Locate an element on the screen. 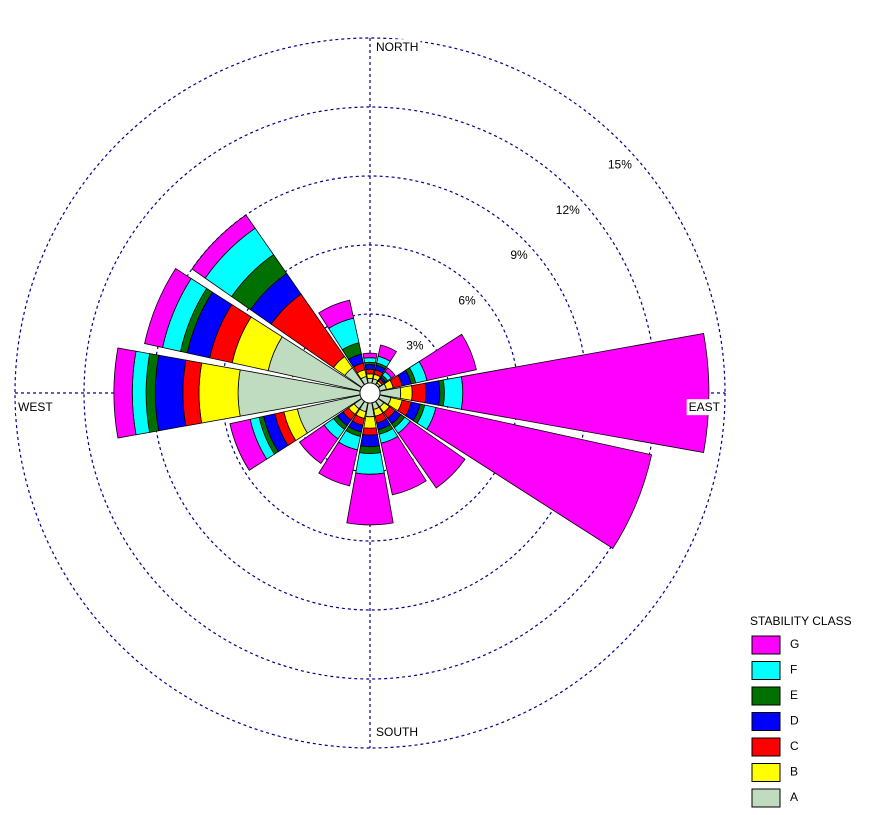 The image size is (887, 815). legend-label: F is located at coordinates (793, 670).